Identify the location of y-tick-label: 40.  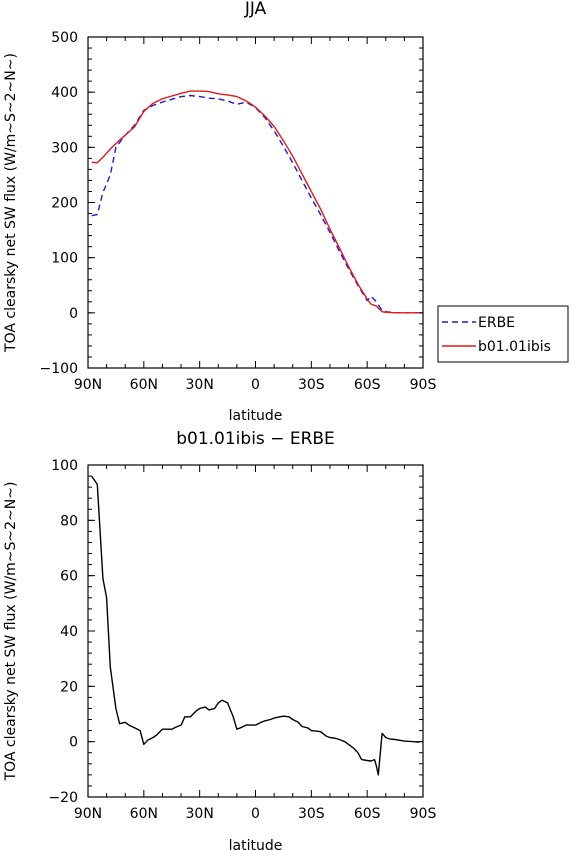
(69, 632).